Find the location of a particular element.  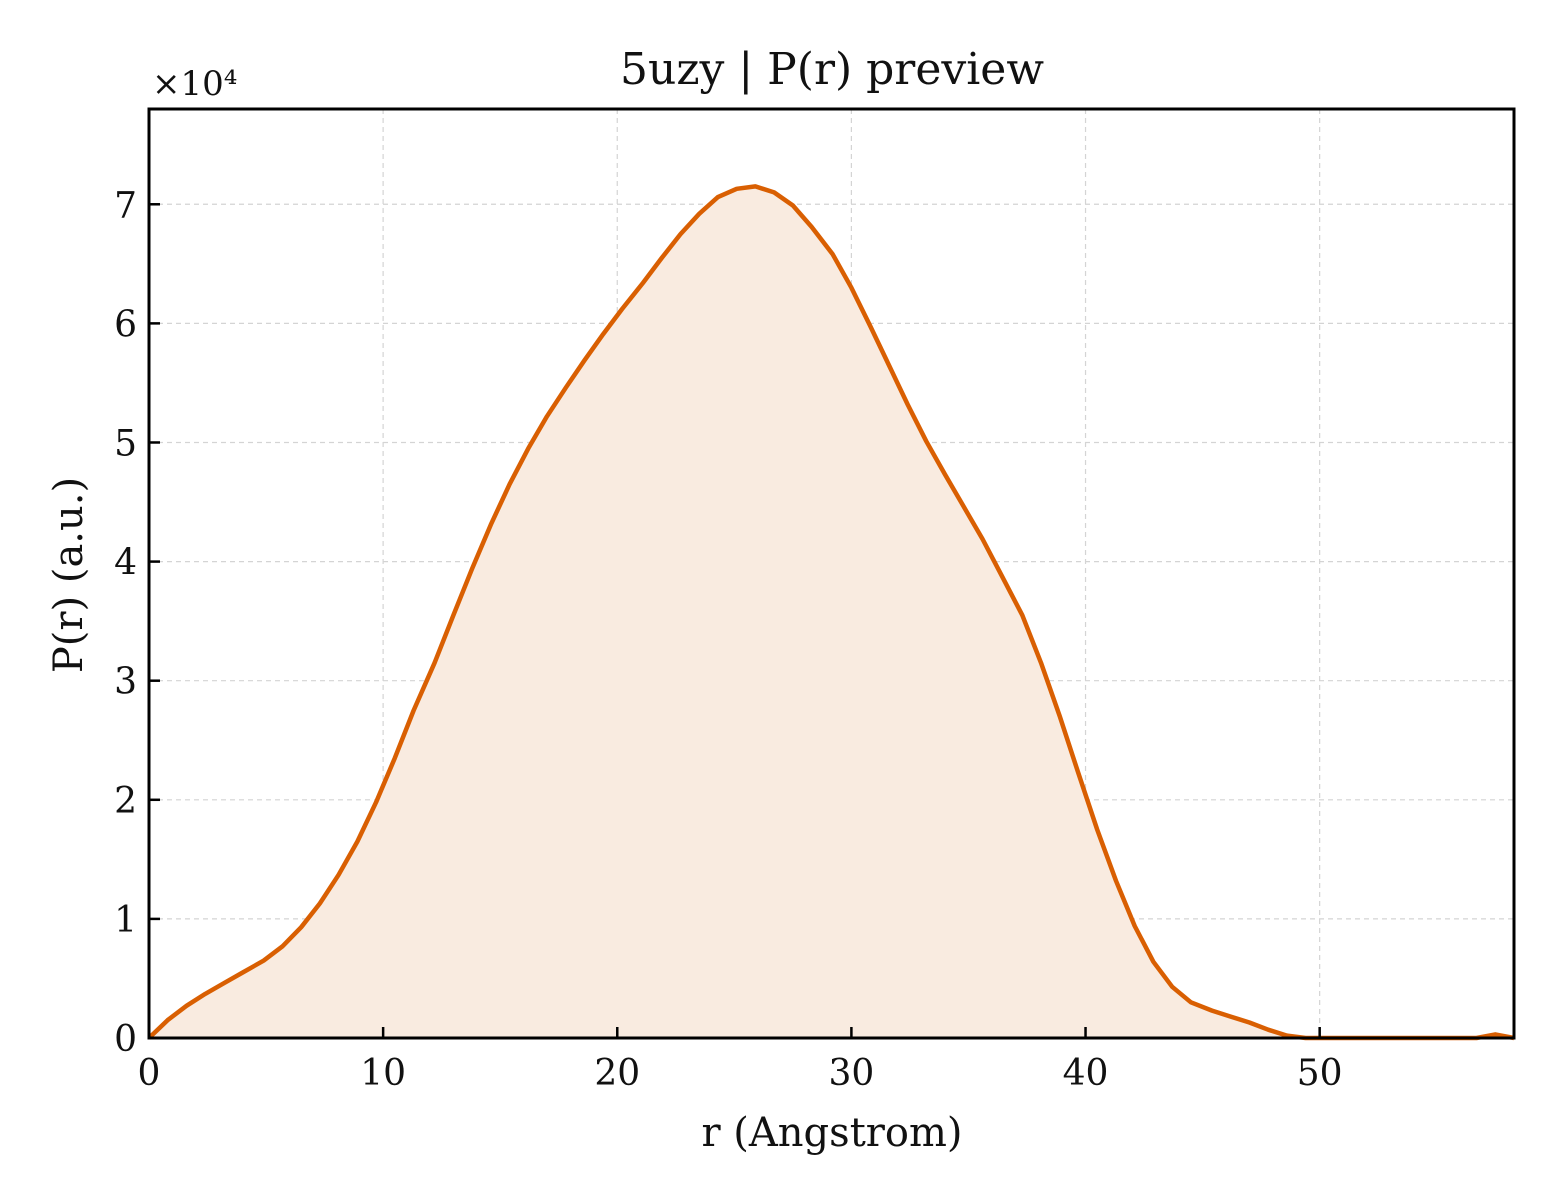

x-tick-label: 50 is located at coordinates (1320, 1073).